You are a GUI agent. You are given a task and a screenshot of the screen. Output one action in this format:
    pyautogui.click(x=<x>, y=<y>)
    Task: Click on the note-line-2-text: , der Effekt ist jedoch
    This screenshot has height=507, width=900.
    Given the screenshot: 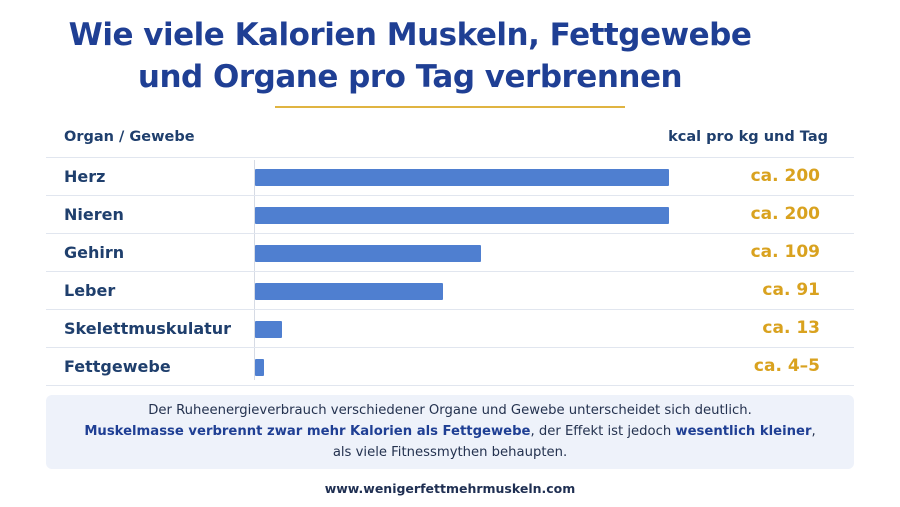 What is the action you would take?
    pyautogui.click(x=603, y=431)
    